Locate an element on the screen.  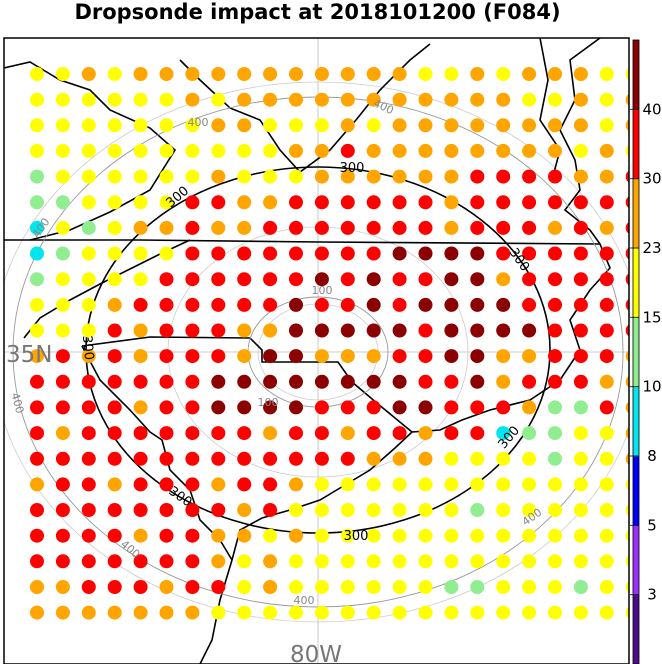
latitude-label: 35N is located at coordinates (29, 355).